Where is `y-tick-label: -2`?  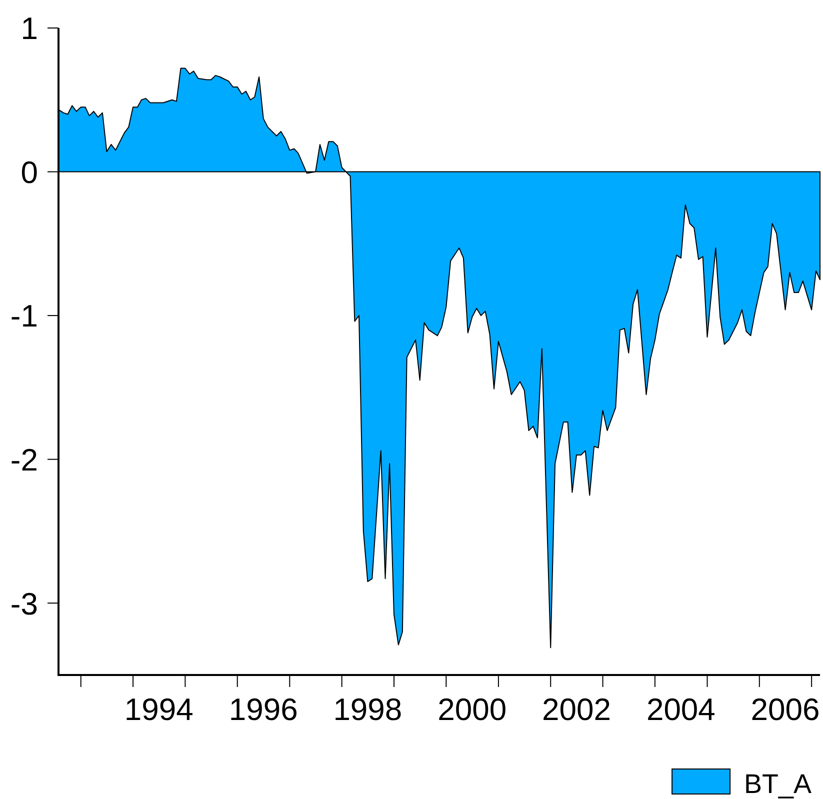 y-tick-label: -2 is located at coordinates (24, 460).